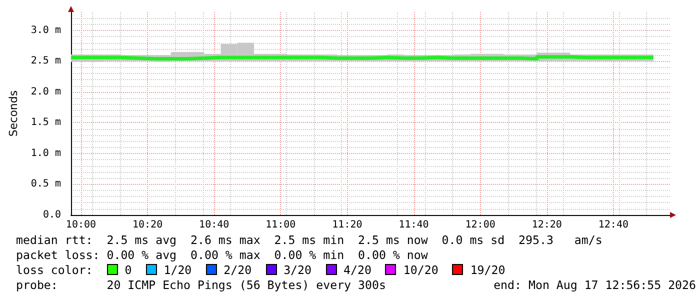  I want to click on x-tick-label: 12:40, so click(613, 225).